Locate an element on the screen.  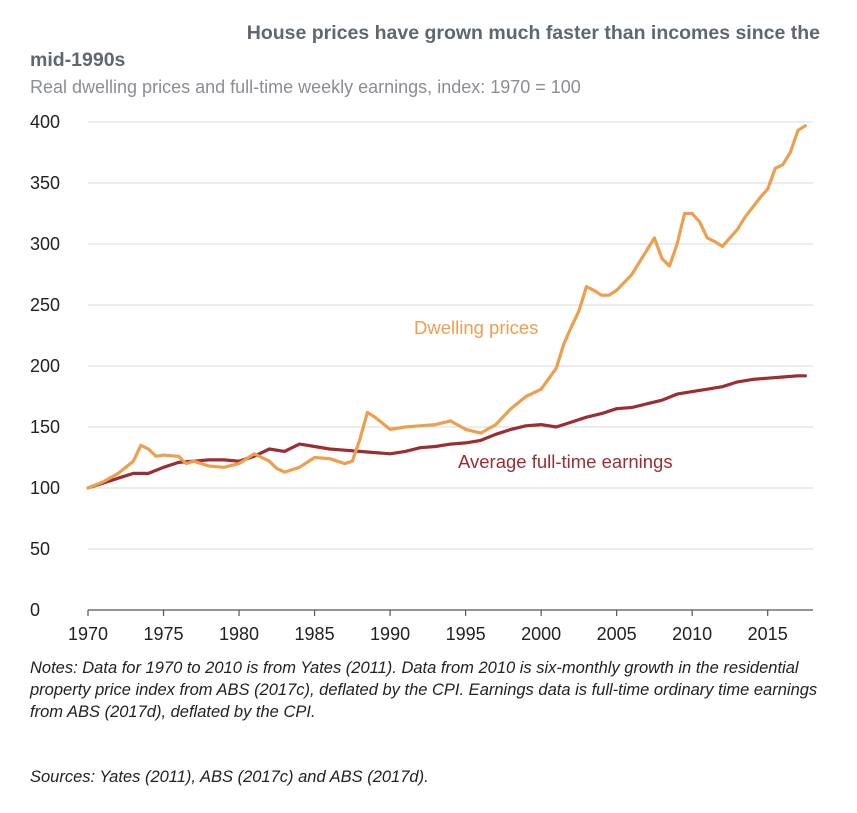
x-tick-label-2005: 2005 is located at coordinates (617, 634).